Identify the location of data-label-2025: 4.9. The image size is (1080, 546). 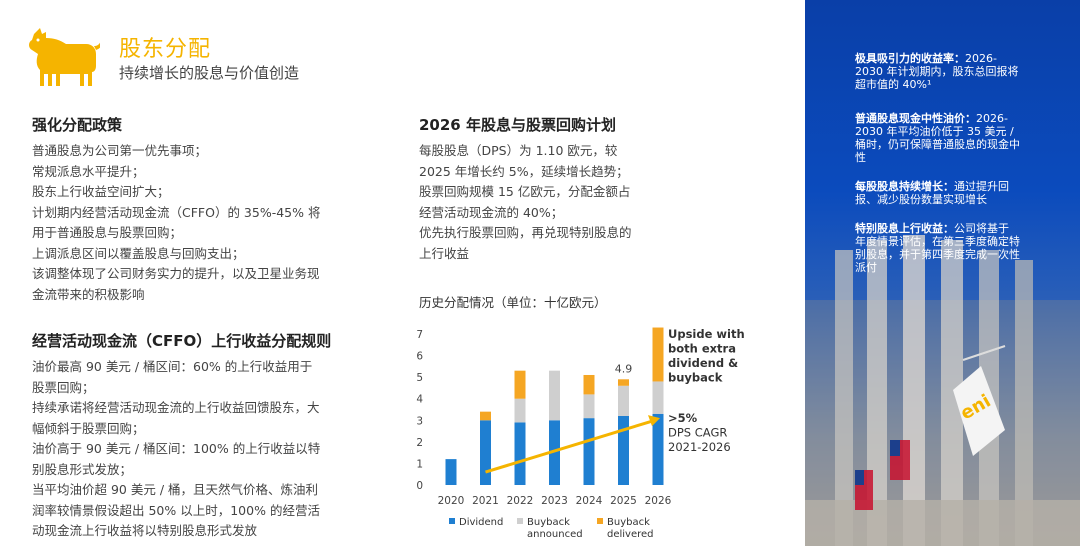
(624, 368).